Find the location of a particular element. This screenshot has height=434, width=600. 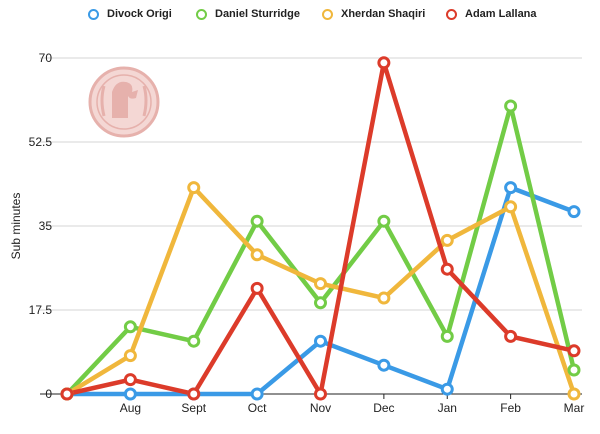

y-tick-label: 70 is located at coordinates (46, 58).